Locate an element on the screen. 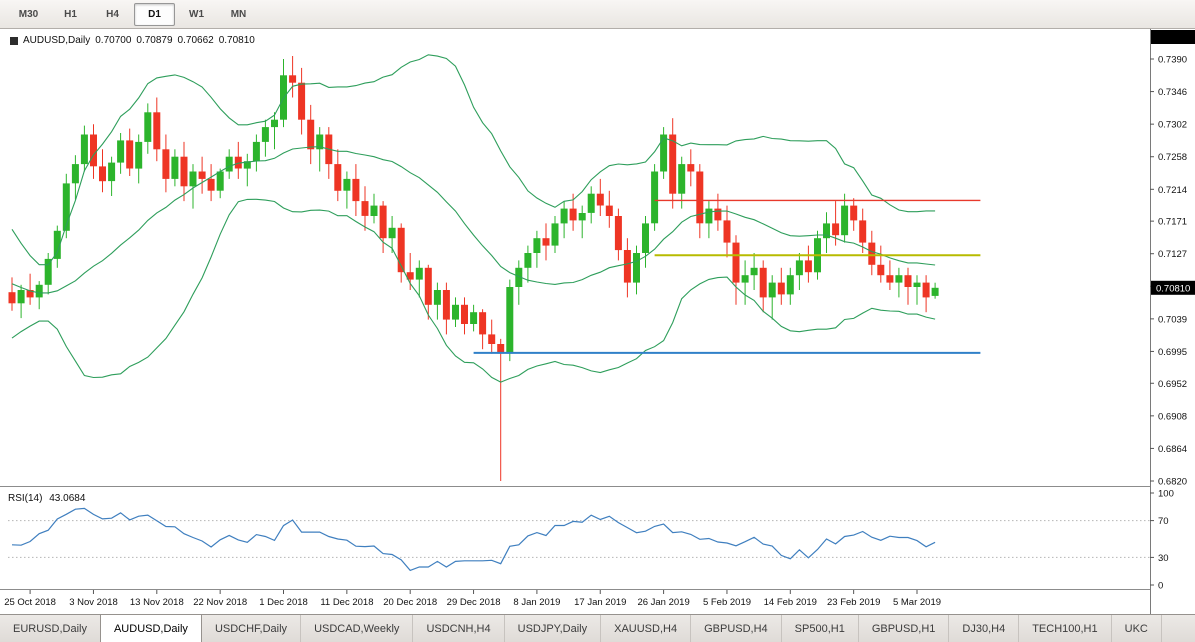 This screenshot has width=1195, height=642. chart-tab-audusd-daily: AUDUSD,Daily is located at coordinates (150, 628).